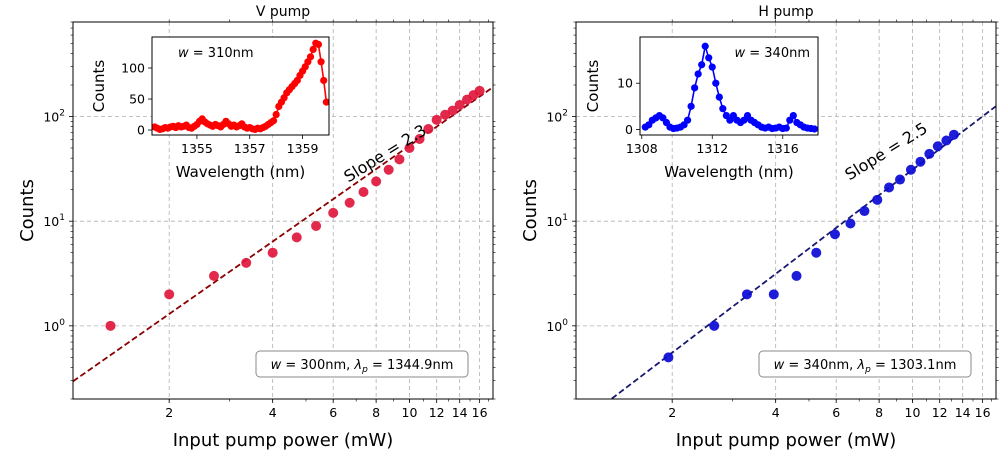 The width and height of the screenshot is (1000, 460). Describe the element at coordinates (879, 412) in the screenshot. I see `x-tick-label: 8` at that location.